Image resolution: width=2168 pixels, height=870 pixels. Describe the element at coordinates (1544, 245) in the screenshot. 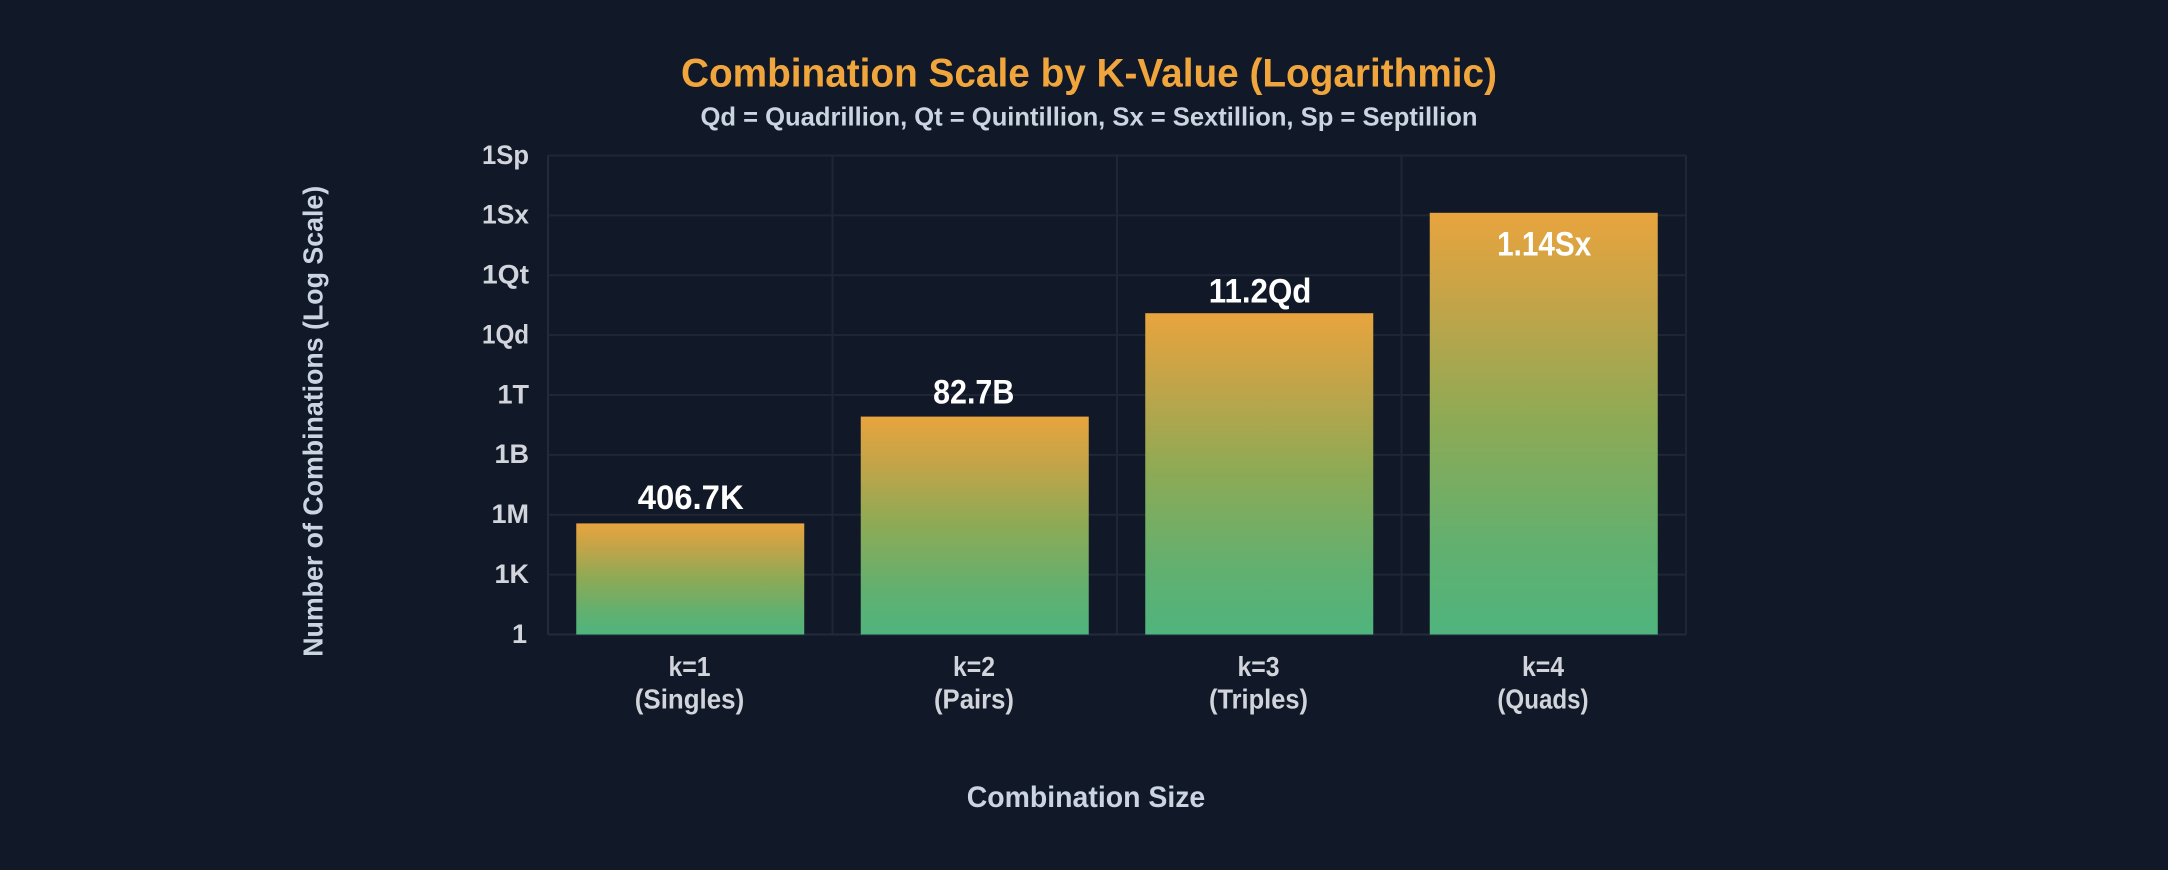

I see `svg-text: 1.14Sx` at that location.